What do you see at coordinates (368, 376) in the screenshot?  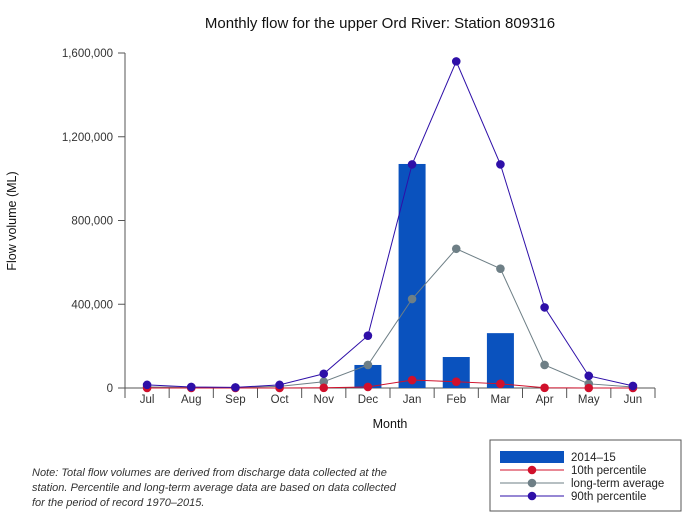 I see `bar-dec` at bounding box center [368, 376].